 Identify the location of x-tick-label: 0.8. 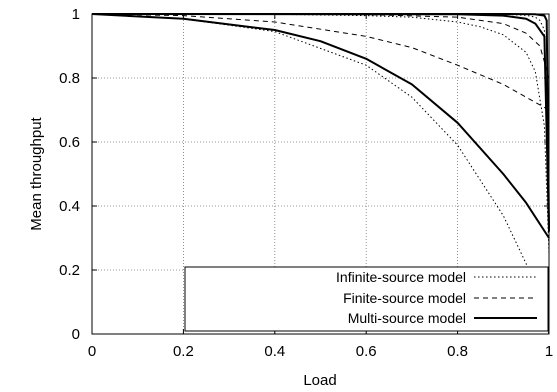
(457, 351).